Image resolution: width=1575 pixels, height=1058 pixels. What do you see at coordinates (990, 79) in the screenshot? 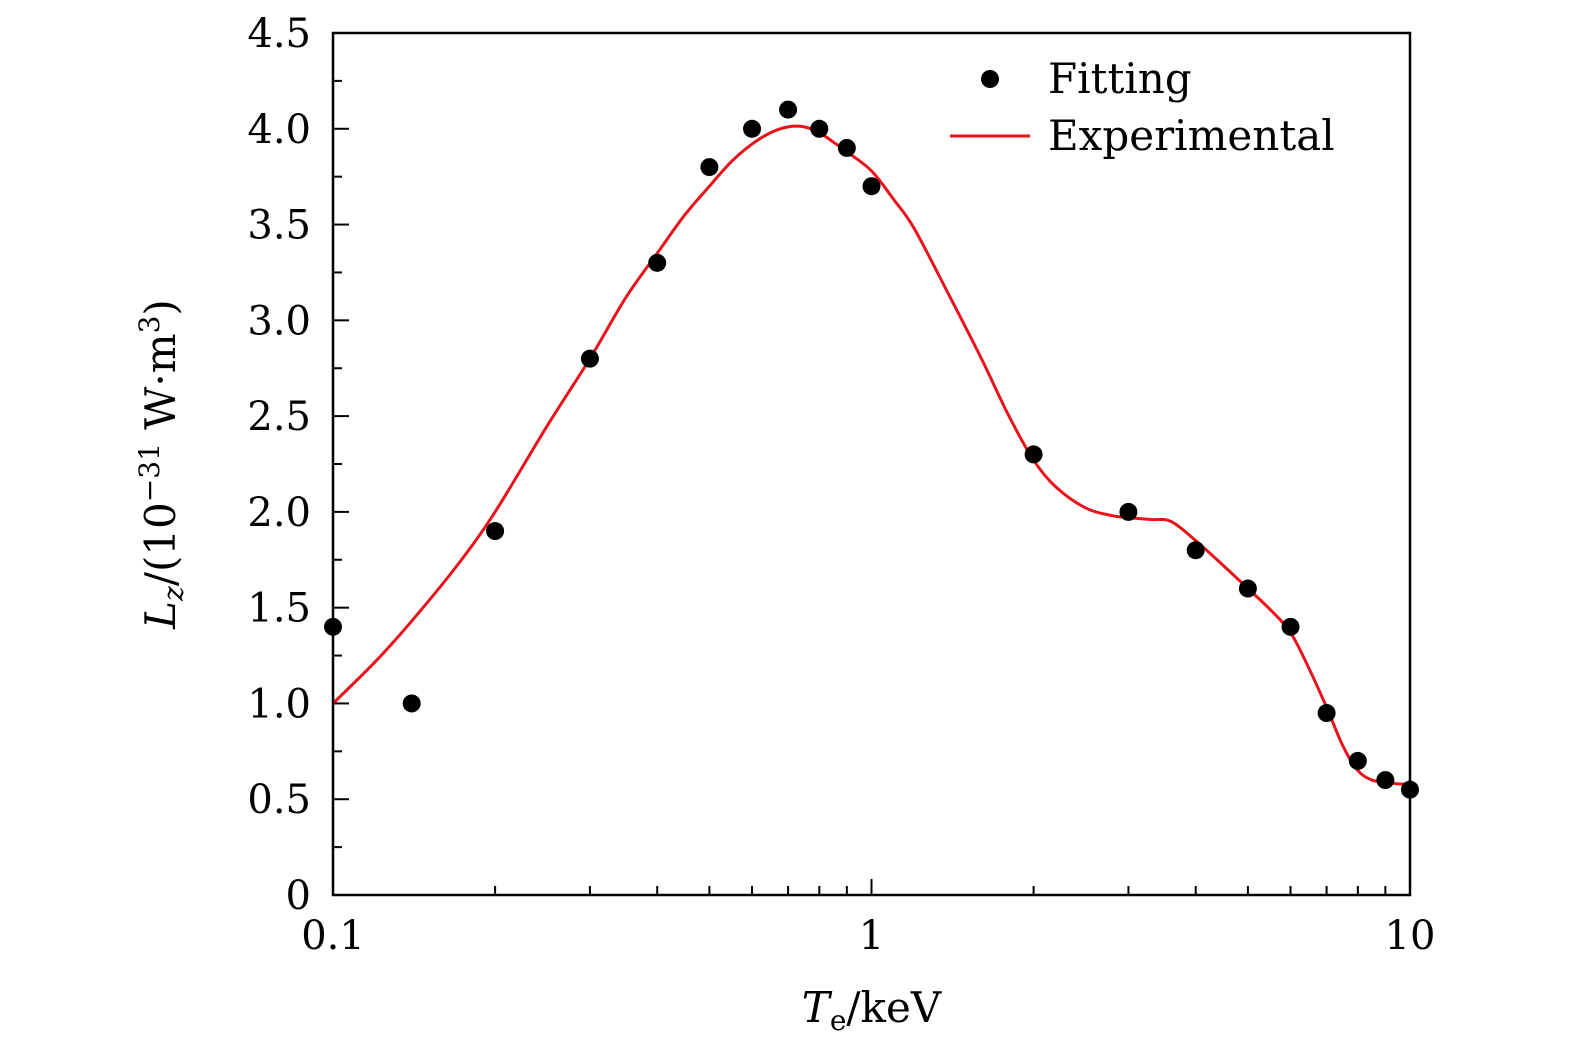
I see `legend-marker-fitting` at bounding box center [990, 79].